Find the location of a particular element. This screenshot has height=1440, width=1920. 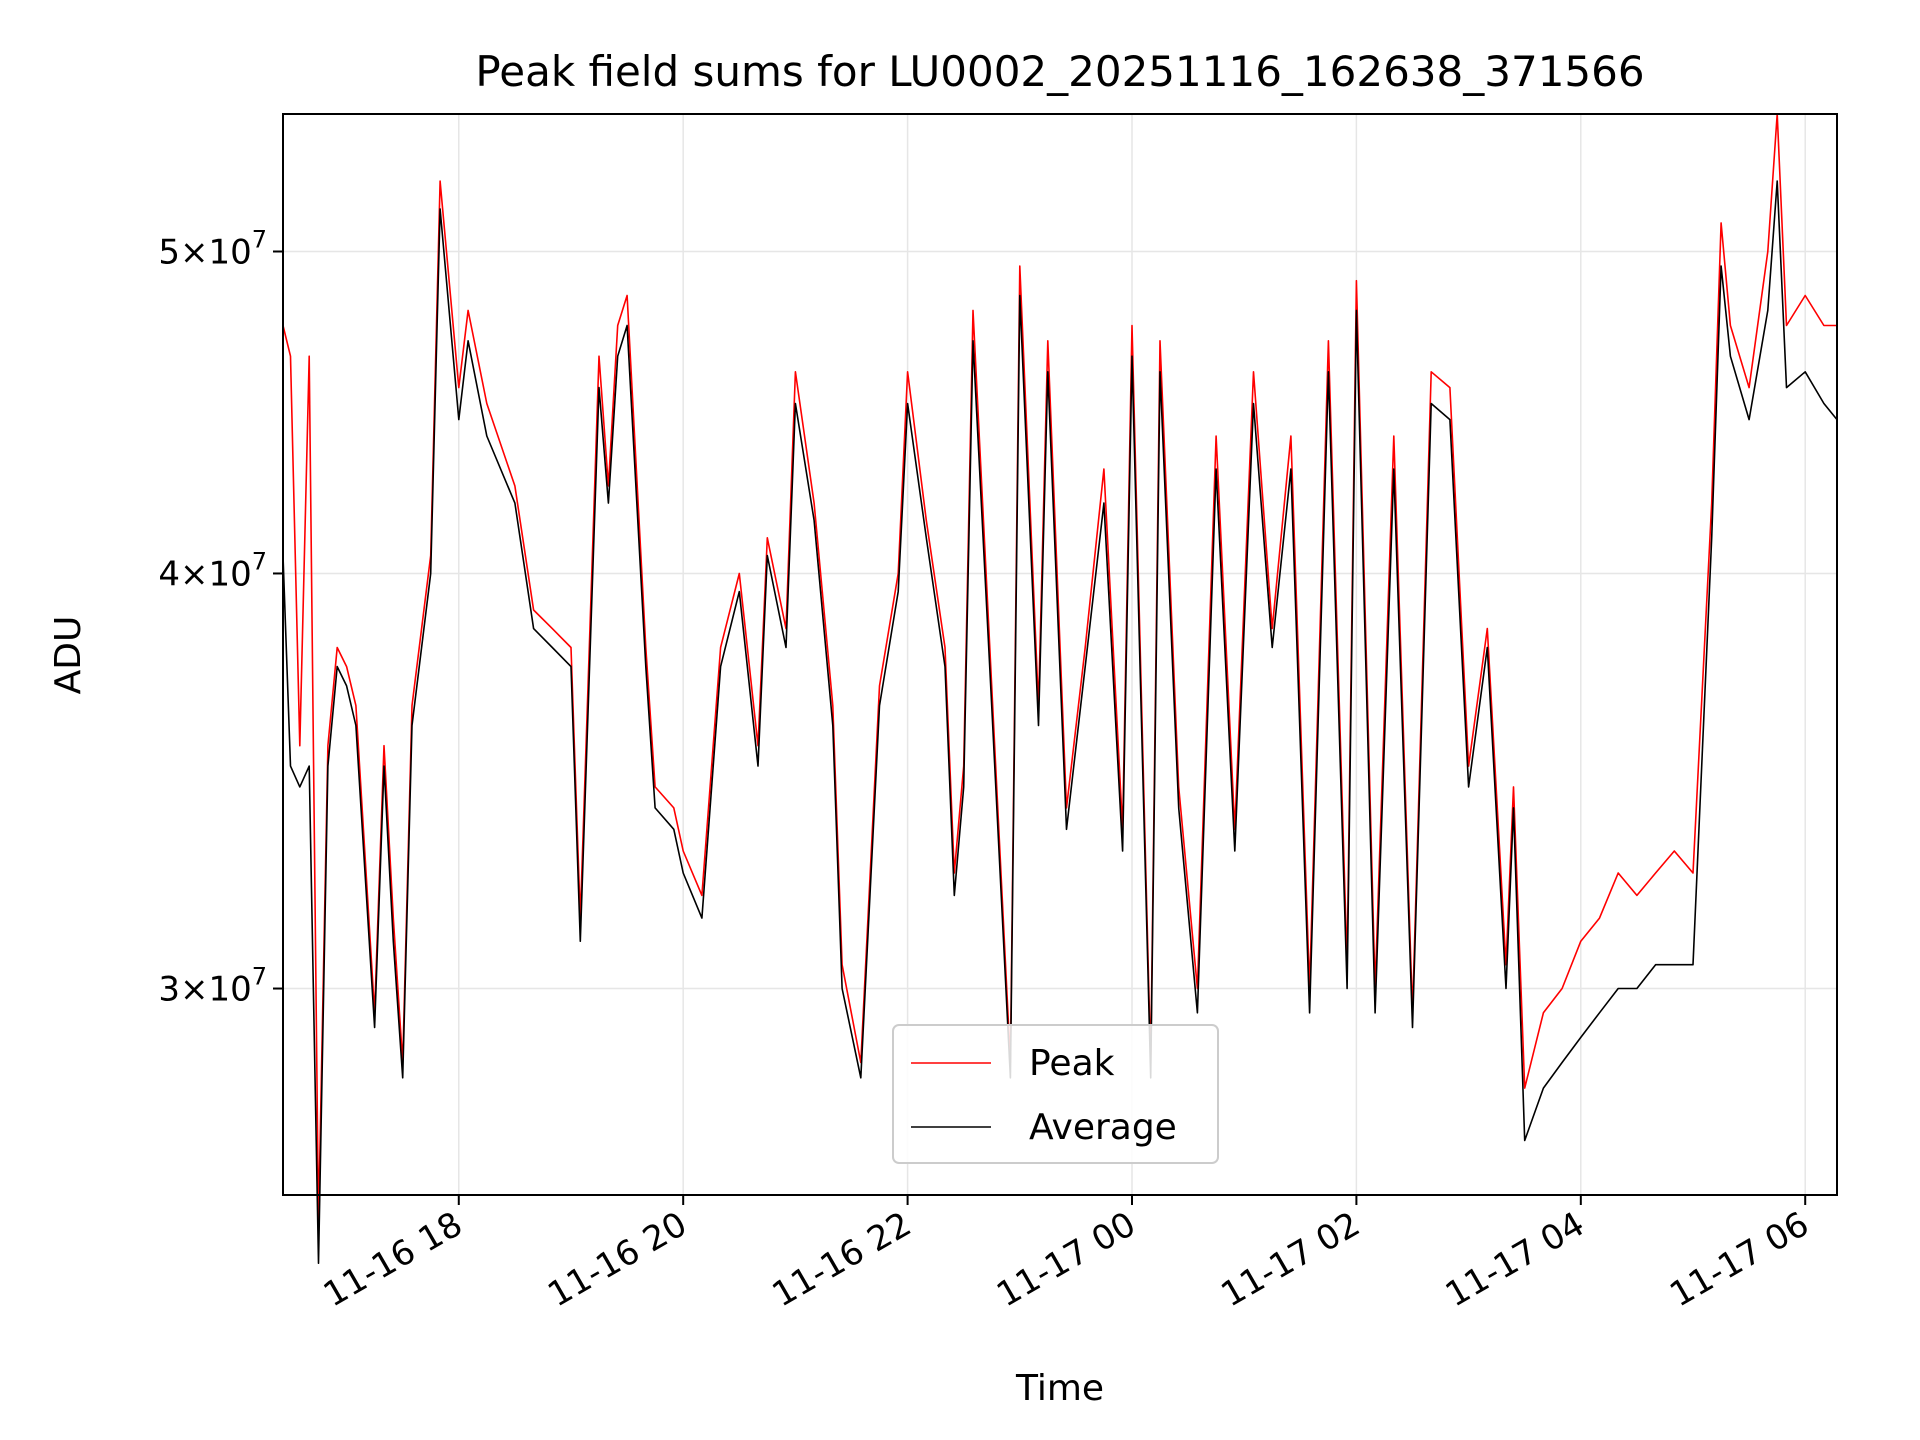

y-tick-label: 4×10⁷ is located at coordinates (212, 570).